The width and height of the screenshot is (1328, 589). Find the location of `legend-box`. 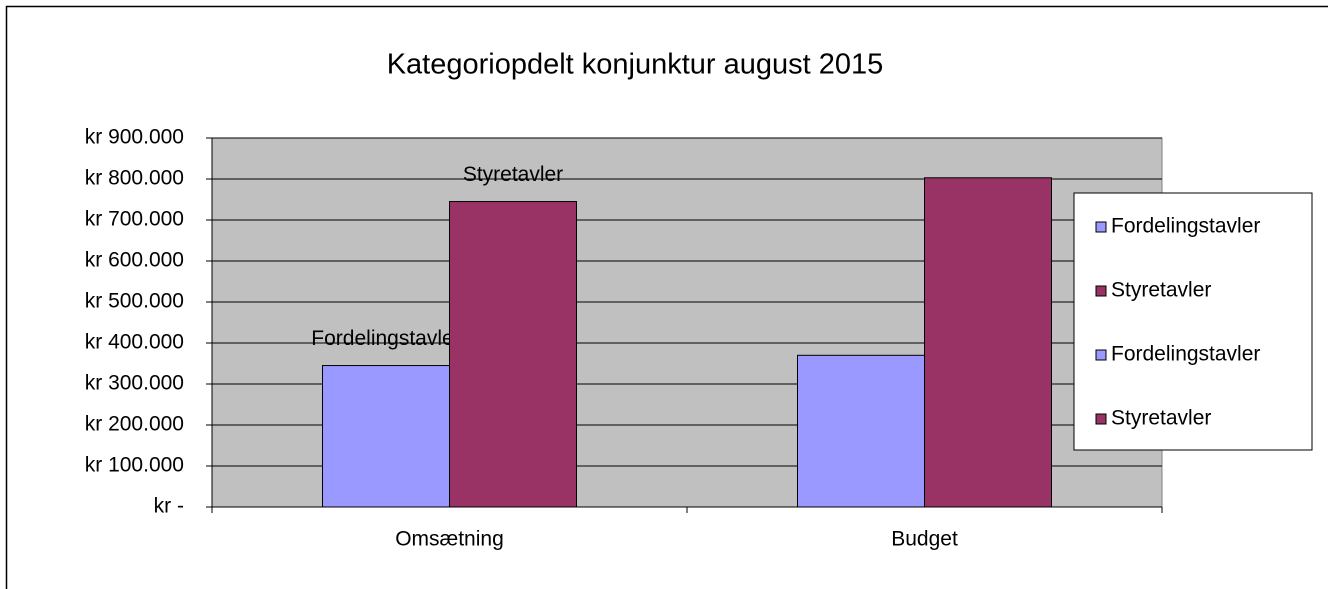

legend-box is located at coordinates (1193, 321).